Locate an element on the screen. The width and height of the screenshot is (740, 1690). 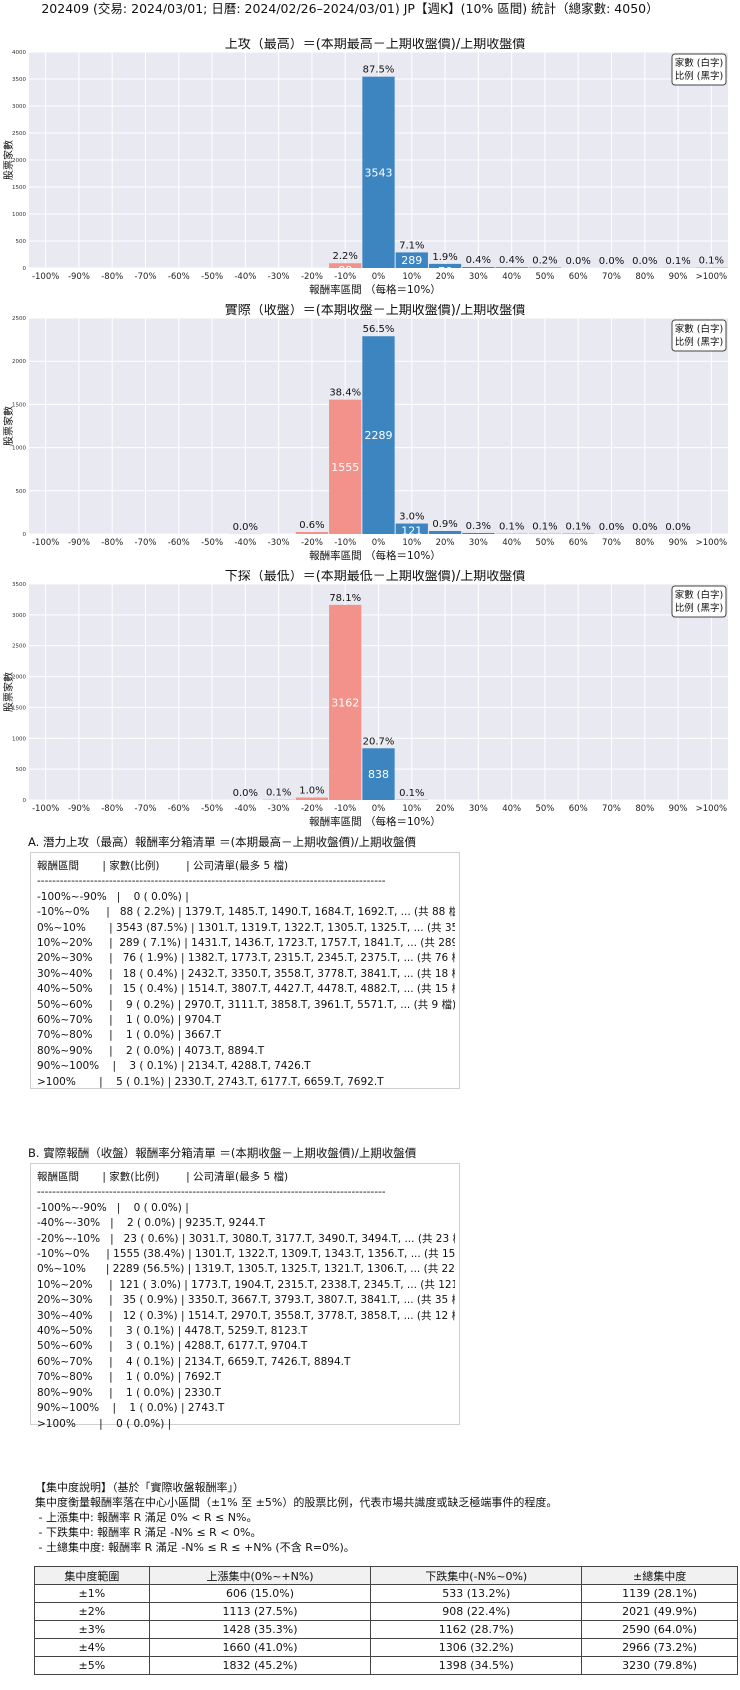
count-label: 121 is located at coordinates (411, 531).